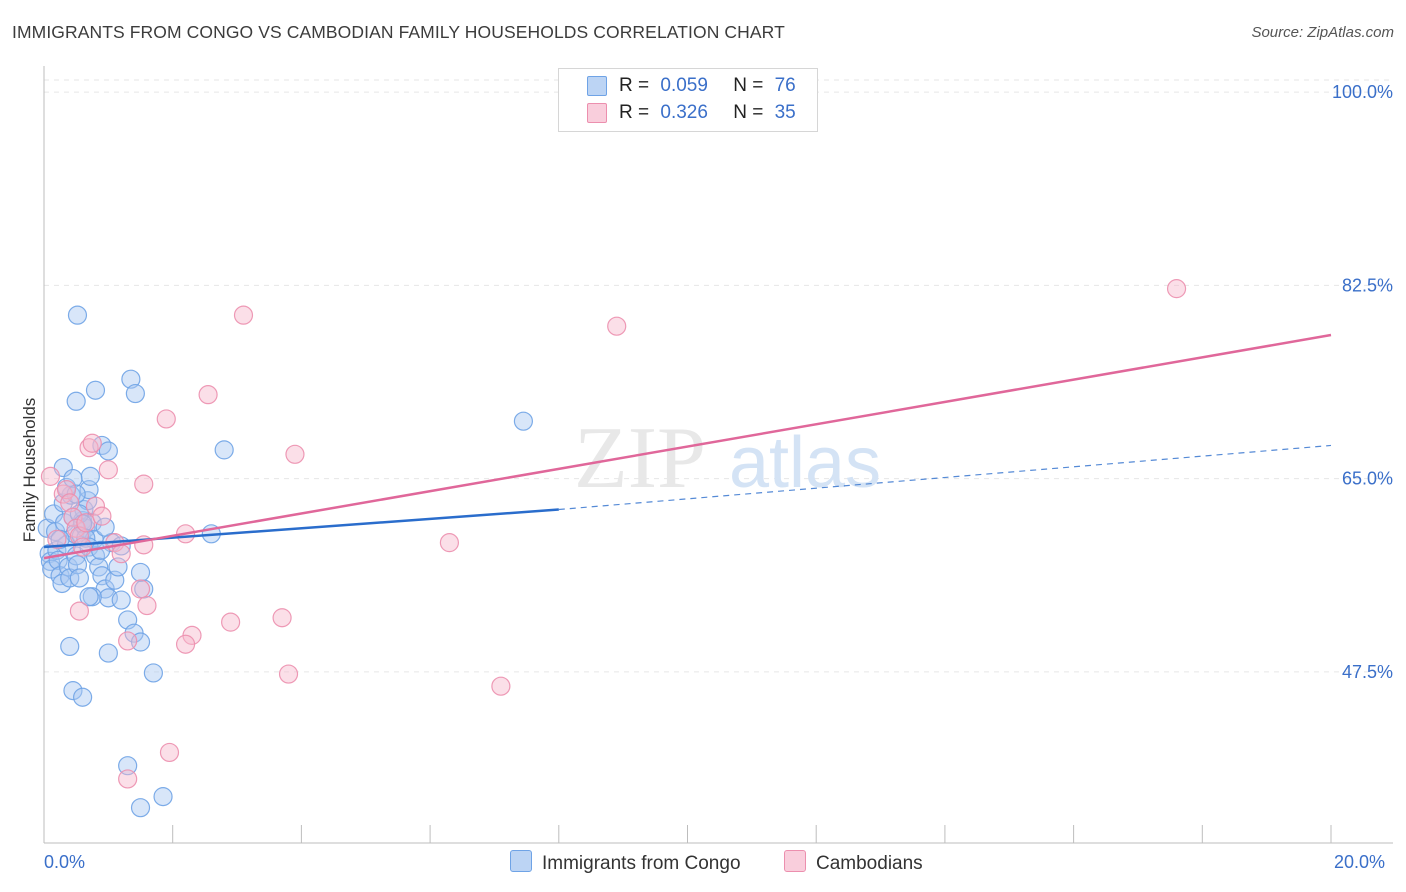 The image size is (1406, 892). I want to click on bottom-legend-label-cambodians: Cambodians, so click(869, 863).